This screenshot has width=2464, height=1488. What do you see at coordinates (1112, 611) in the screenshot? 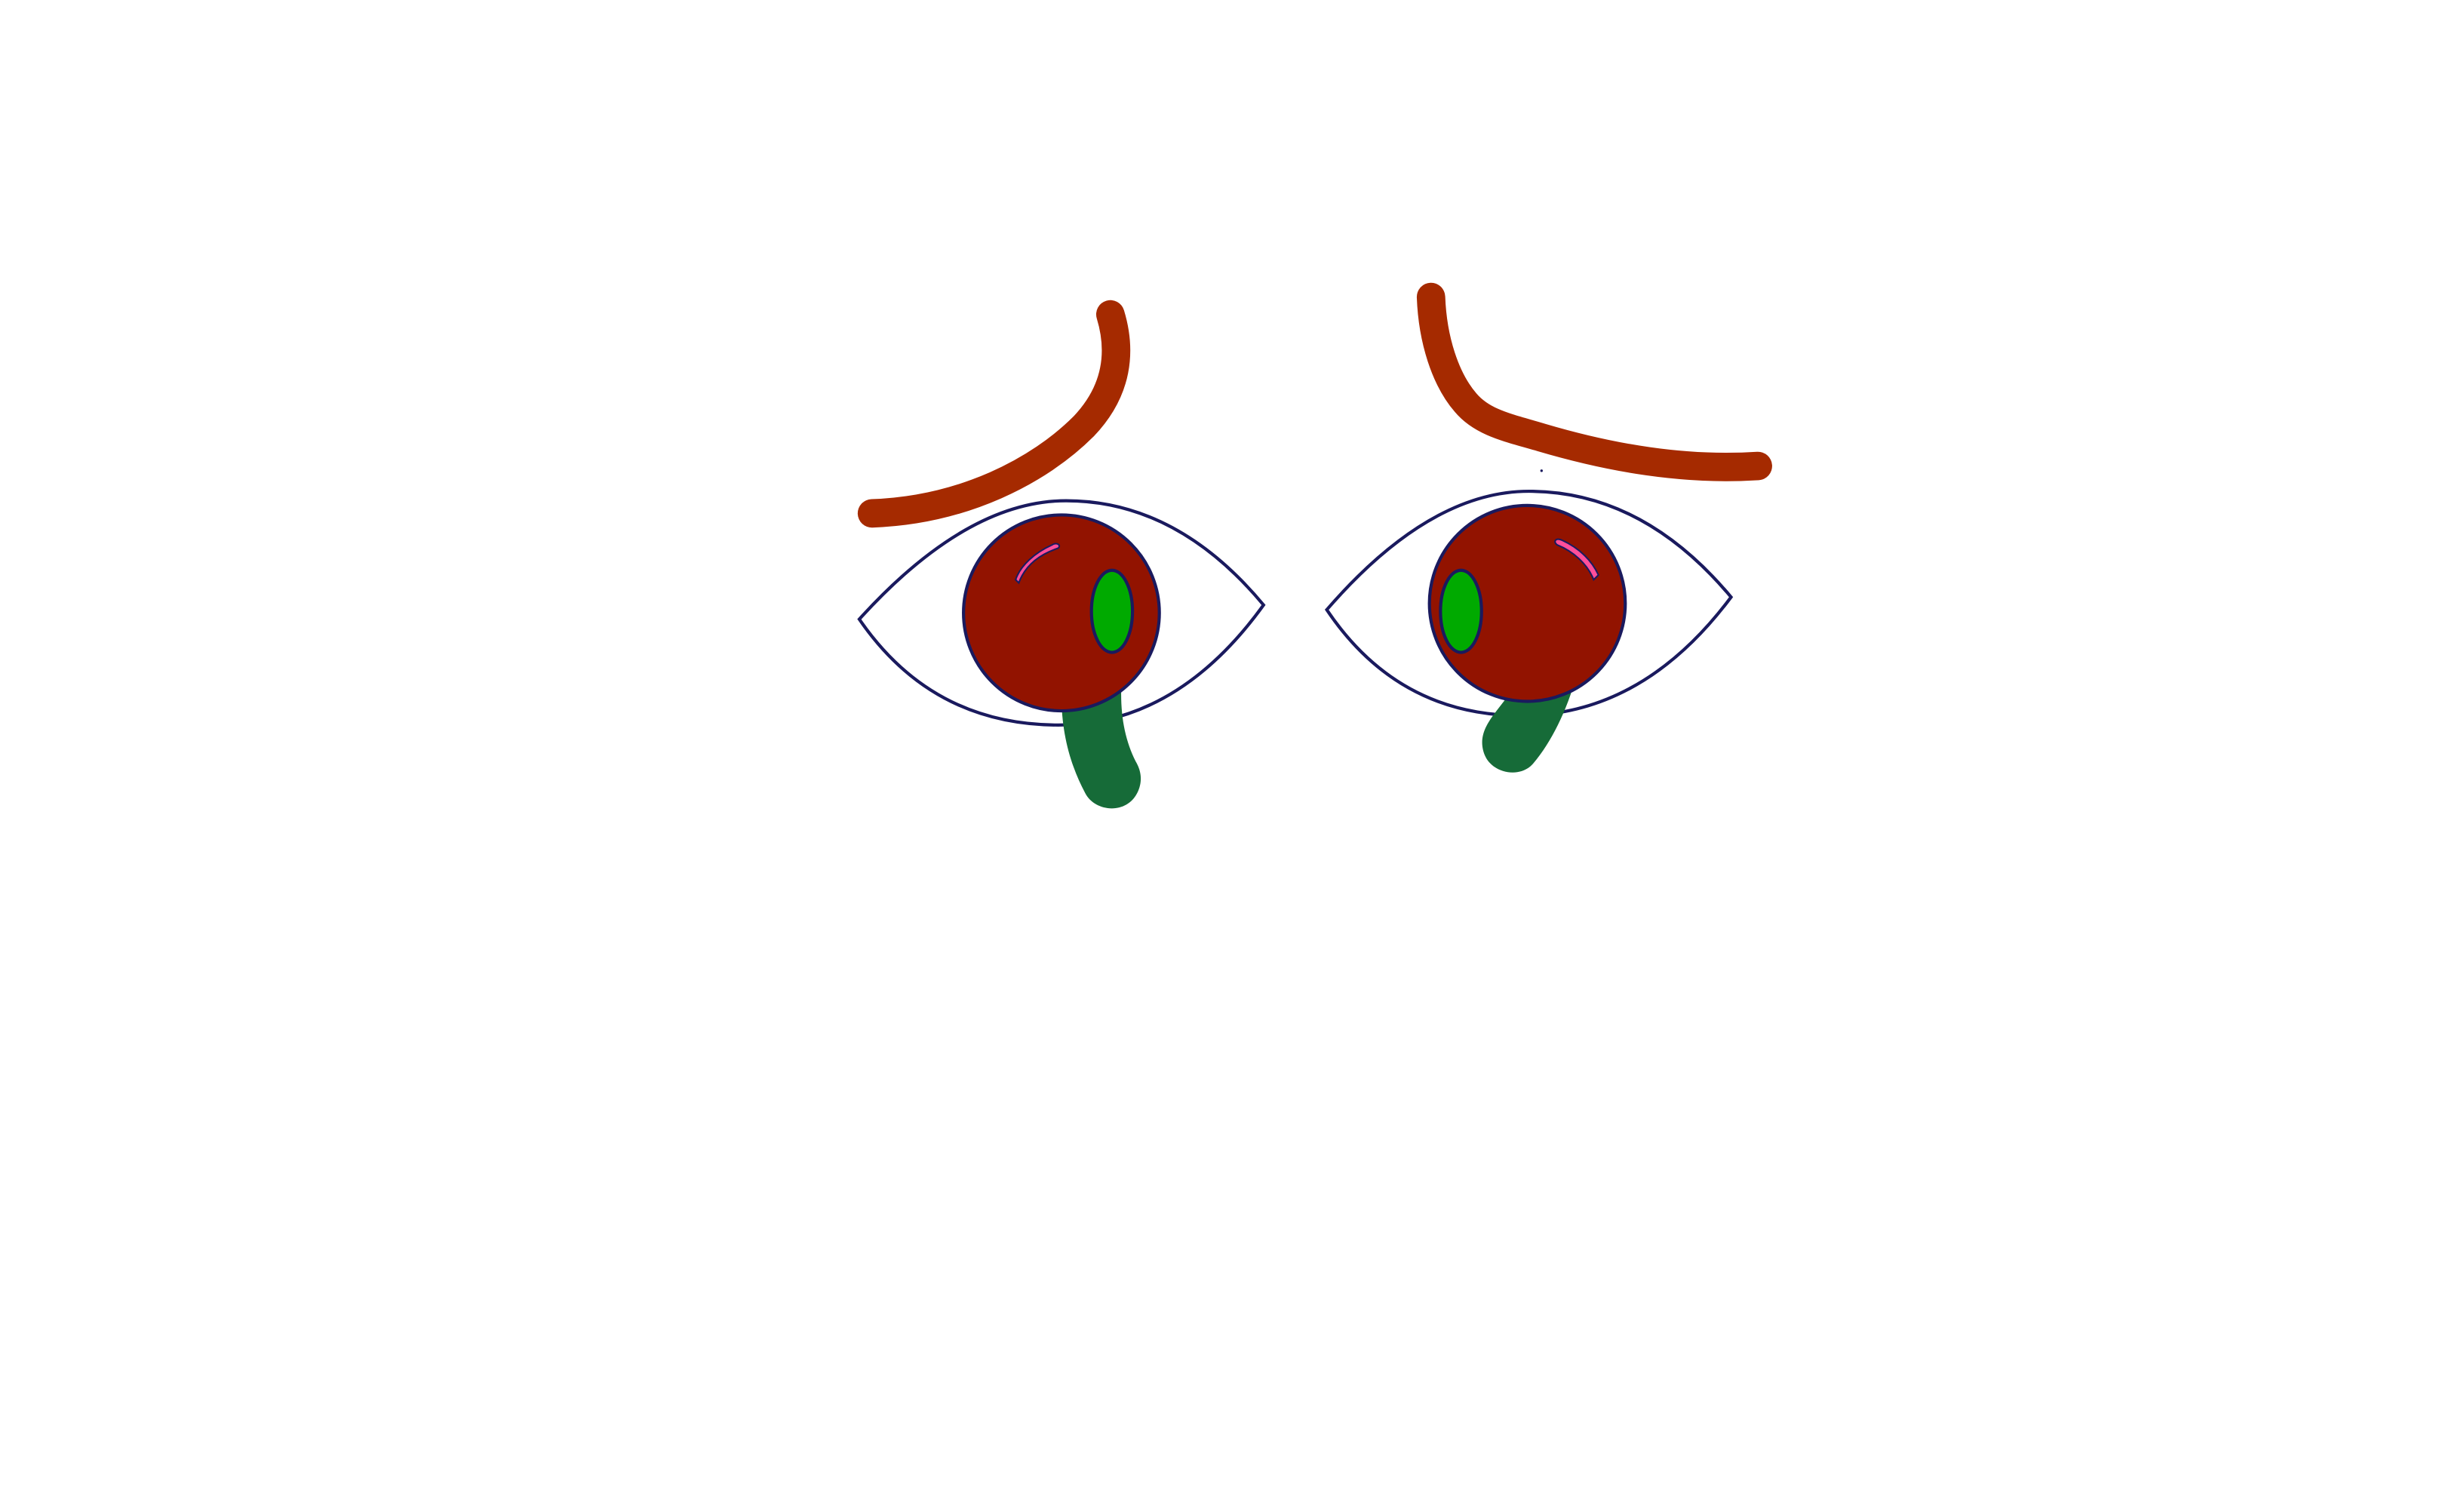
I see `left-pupil` at bounding box center [1112, 611].